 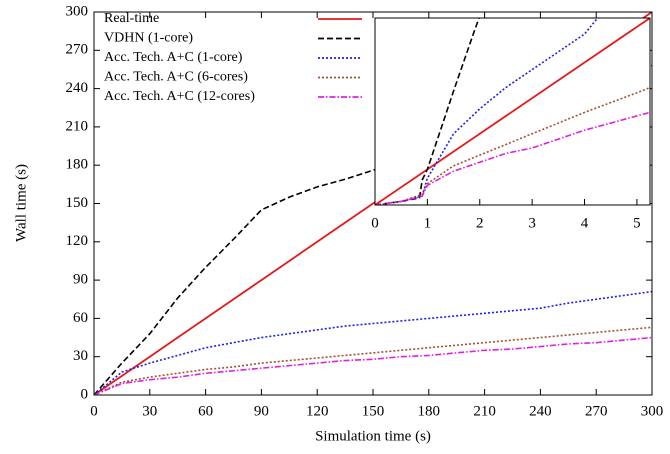 What do you see at coordinates (85, 394) in the screenshot?
I see `y-tick-label: 0` at bounding box center [85, 394].